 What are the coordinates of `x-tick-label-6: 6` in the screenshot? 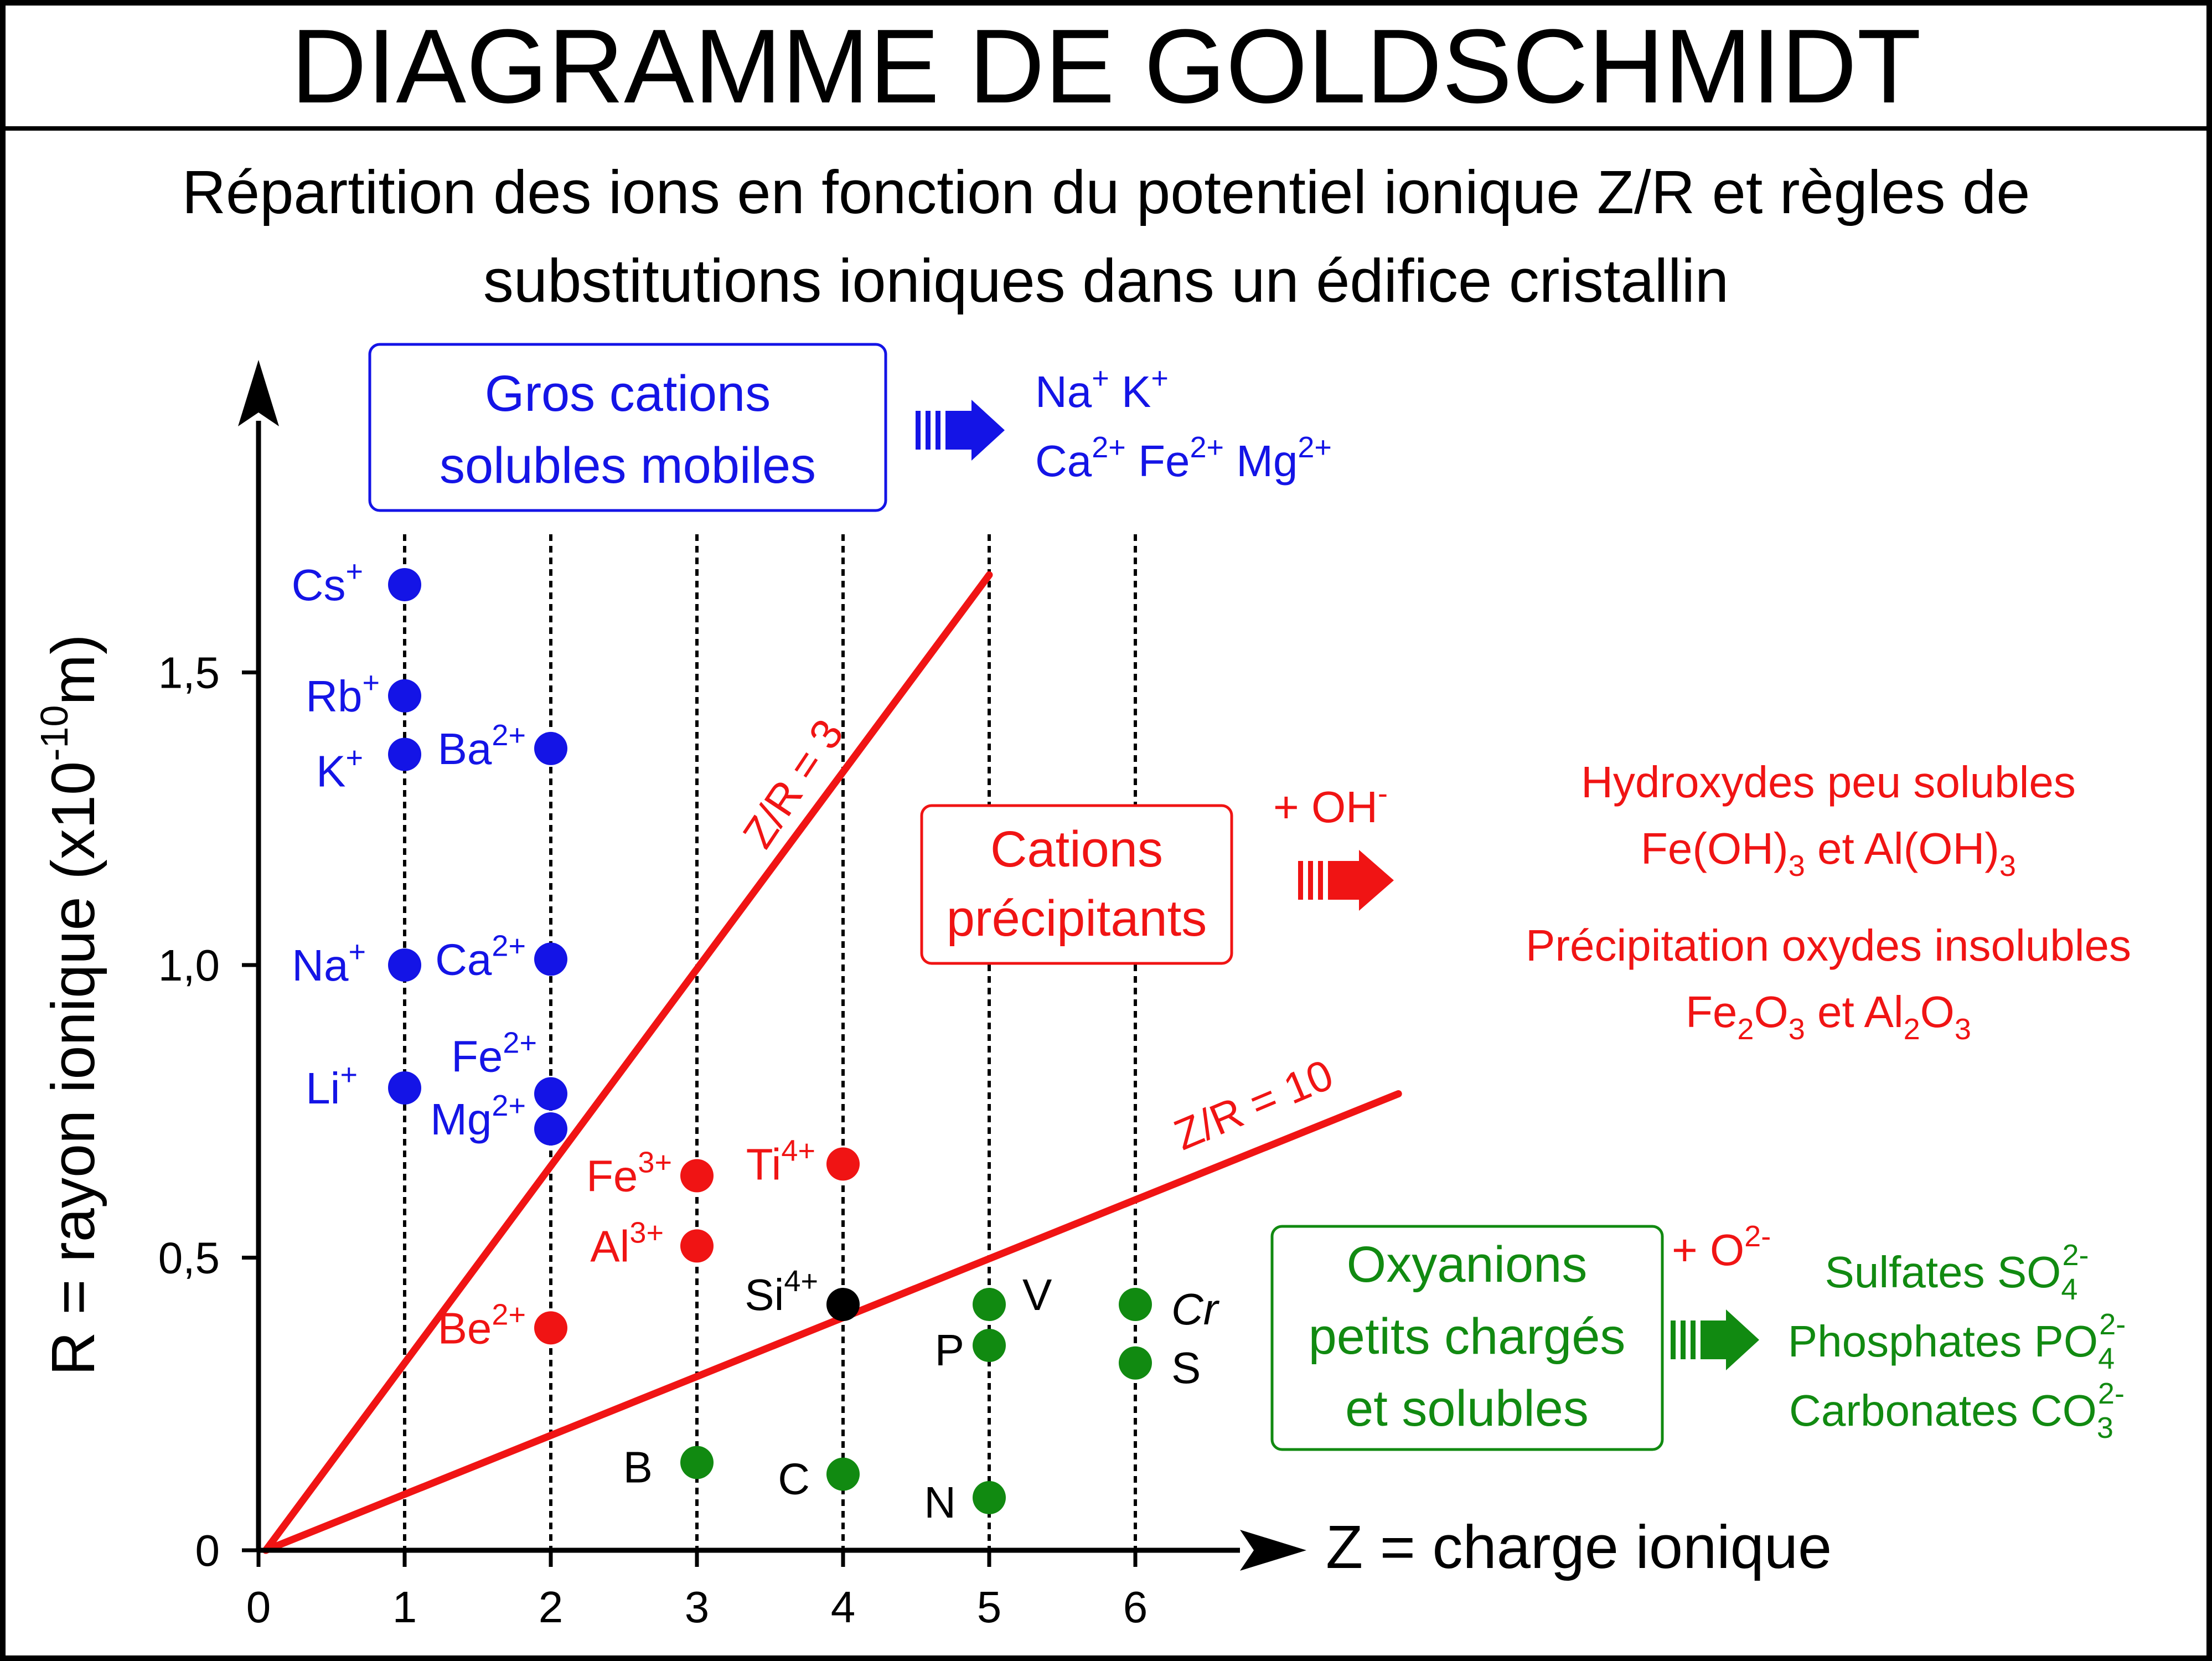 It's located at (1135, 1607).